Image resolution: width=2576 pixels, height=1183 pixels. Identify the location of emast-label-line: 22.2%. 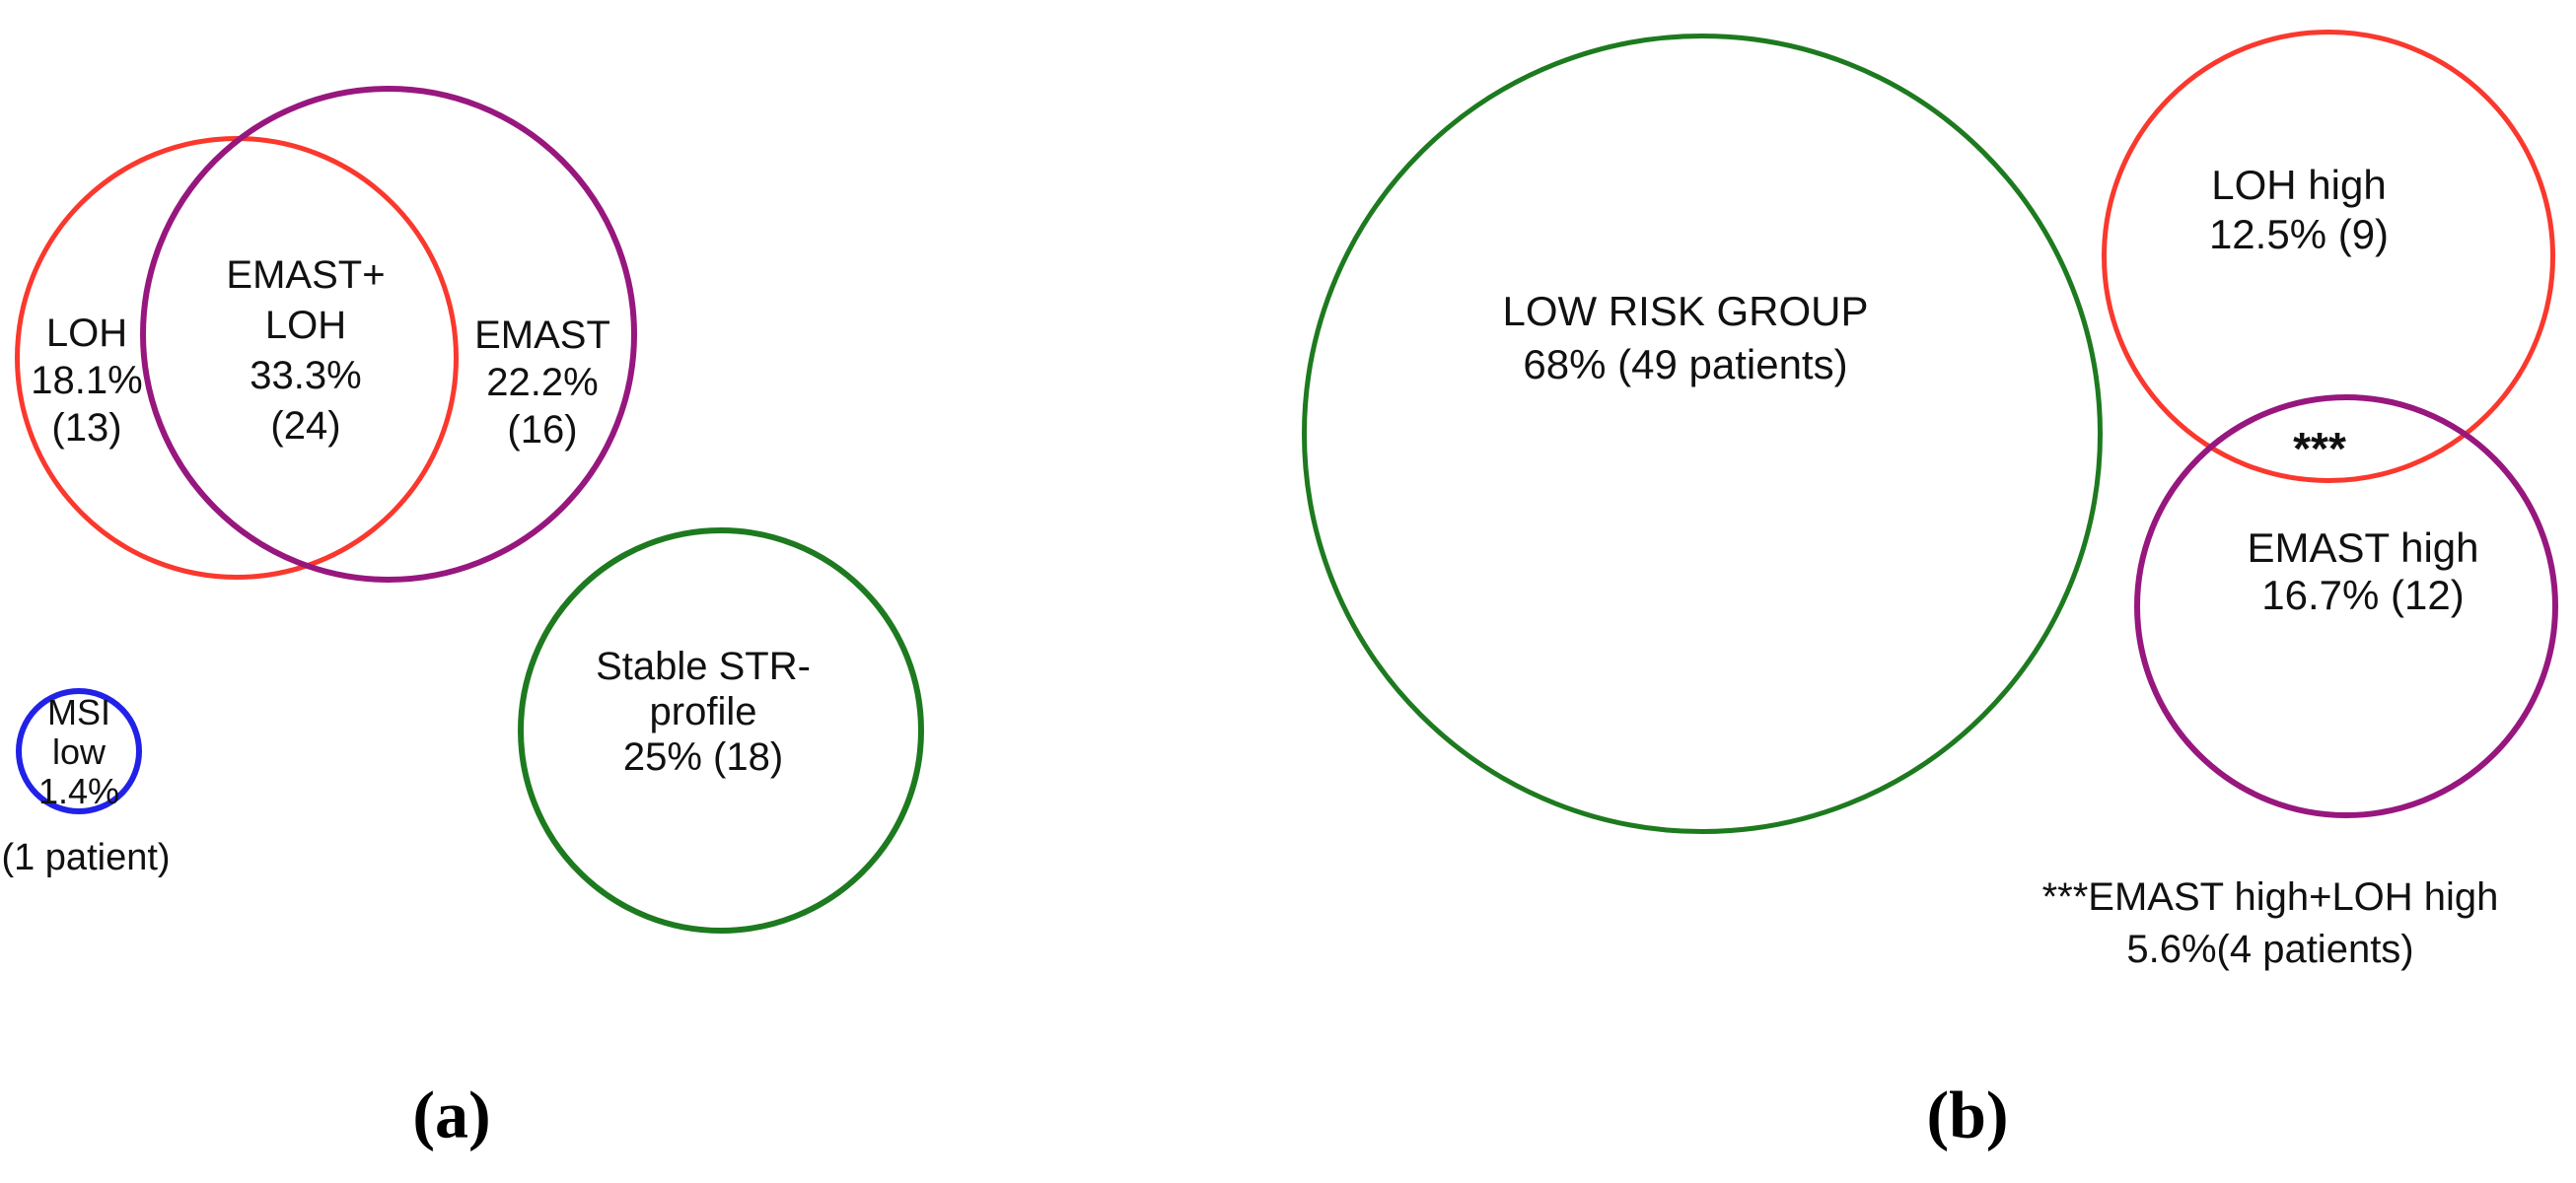
(542, 382).